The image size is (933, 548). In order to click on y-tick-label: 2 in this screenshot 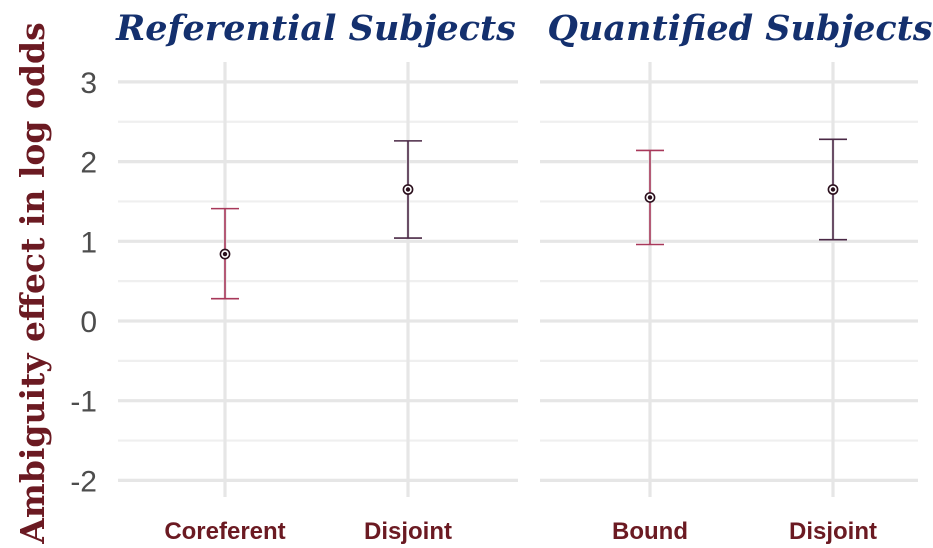, I will do `click(88, 163)`.